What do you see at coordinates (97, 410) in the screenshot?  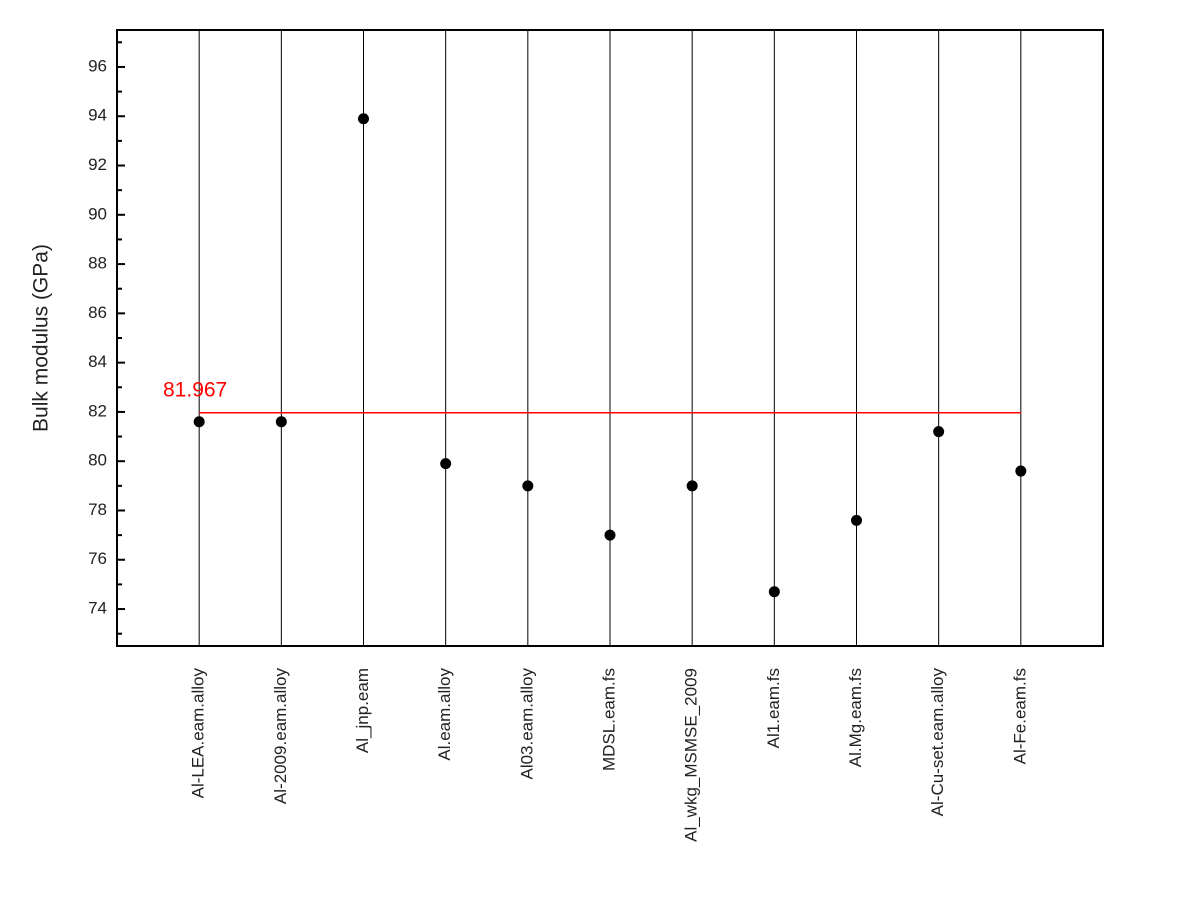 I see `y-tick-label: 82` at bounding box center [97, 410].